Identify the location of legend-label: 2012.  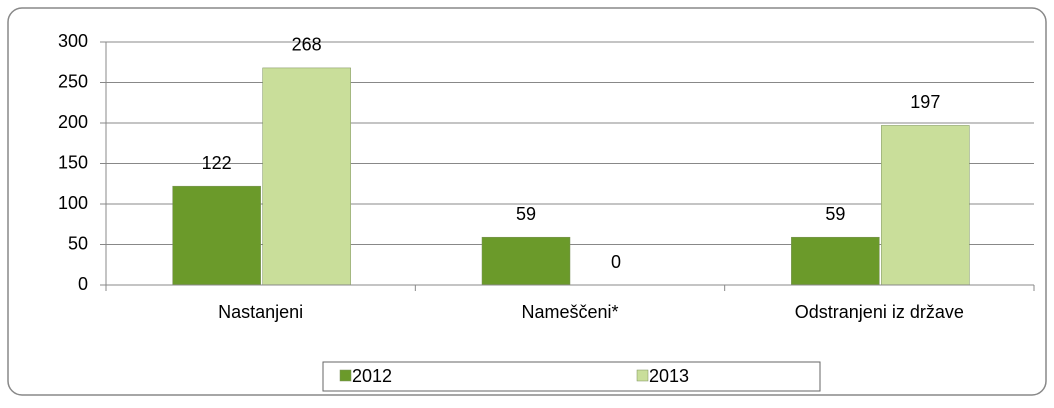
(372, 376).